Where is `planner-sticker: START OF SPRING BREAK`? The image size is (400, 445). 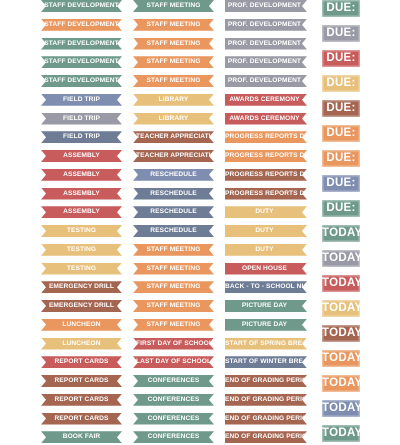 planner-sticker: START OF SPRING BREAK is located at coordinates (266, 344).